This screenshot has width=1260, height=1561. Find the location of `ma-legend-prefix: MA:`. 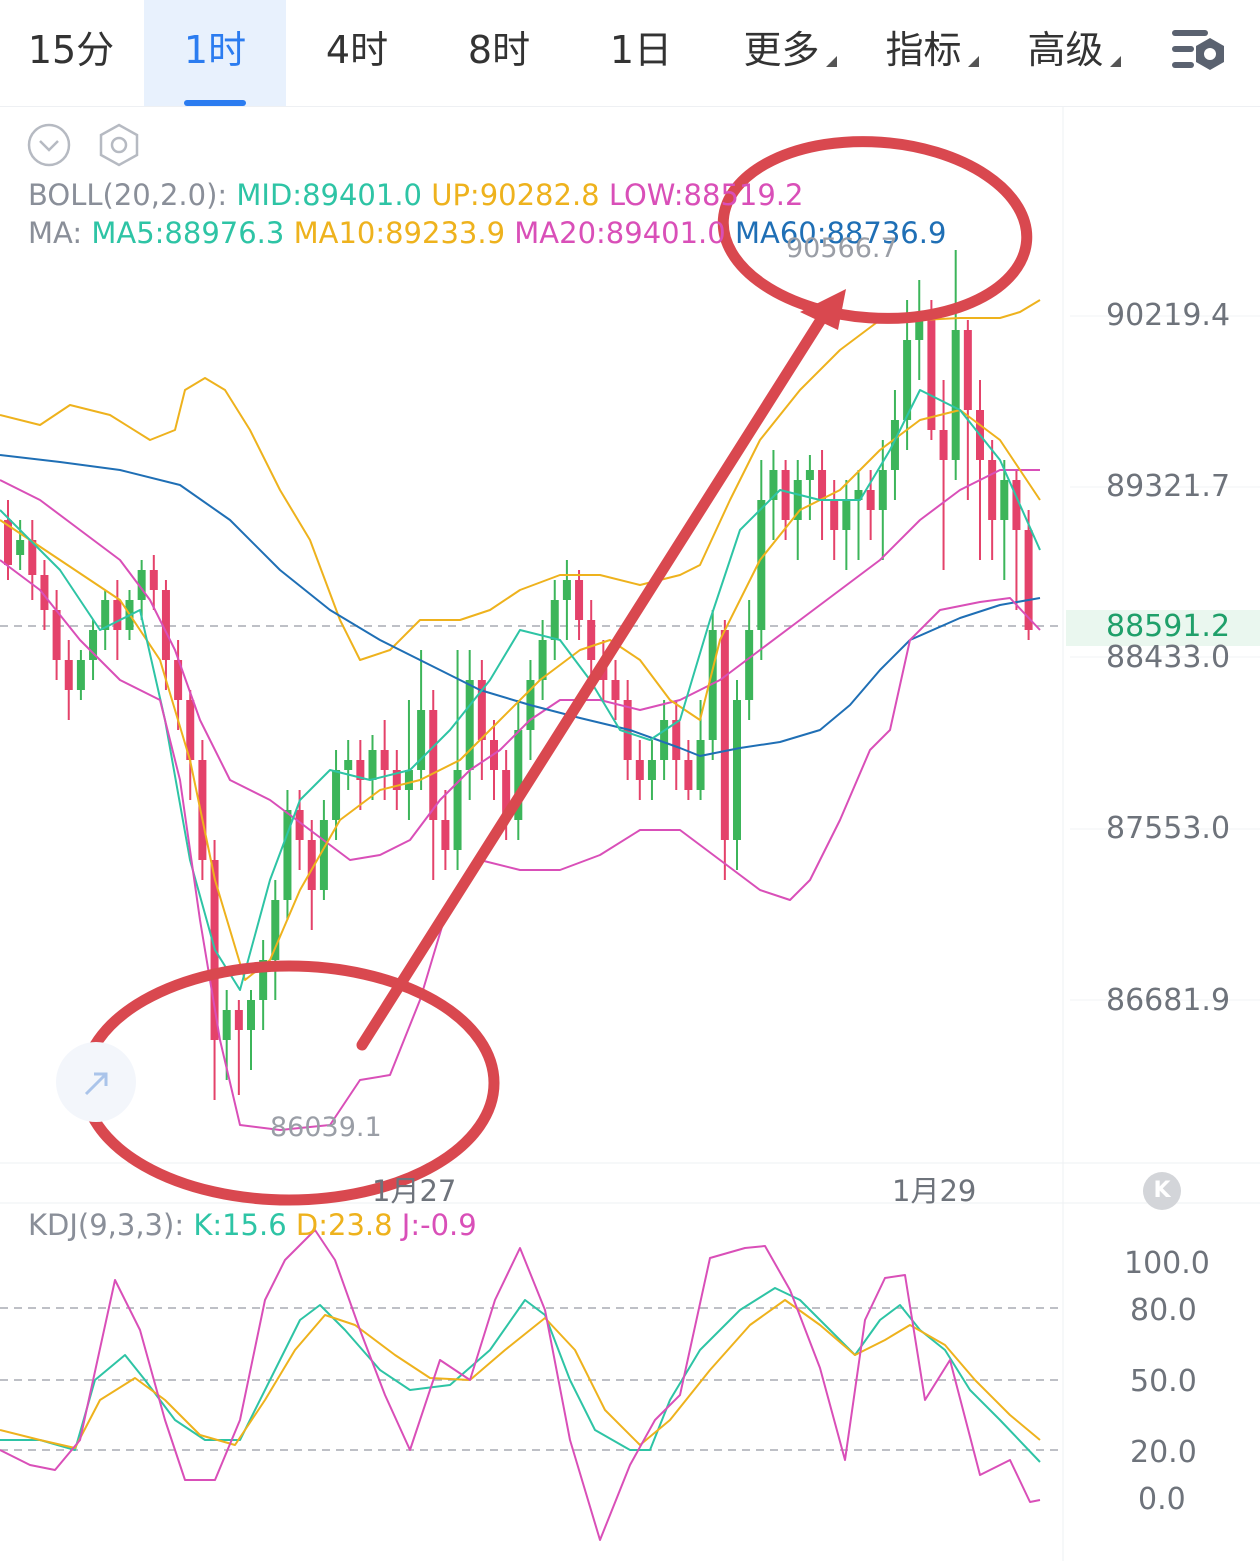

ma-legend-prefix: MA: is located at coordinates (55, 233).